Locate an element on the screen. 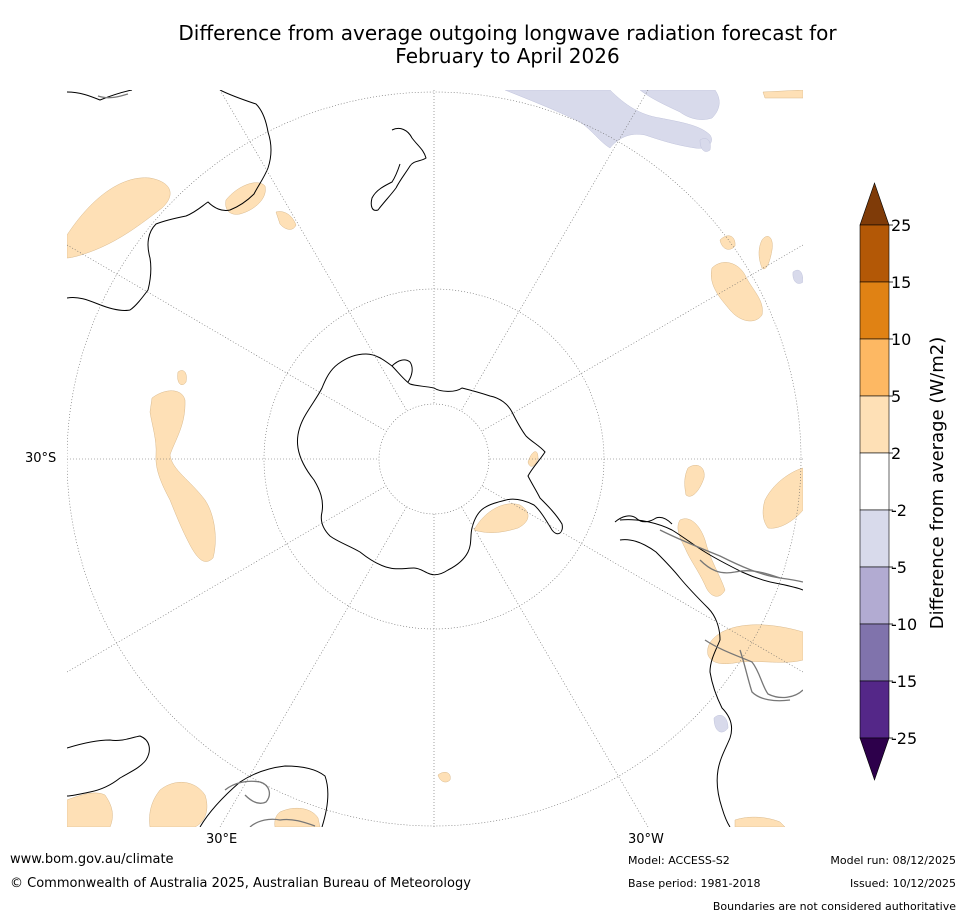 This screenshot has height=919, width=965. colorbar-tick-label: -2 is located at coordinates (899, 510).